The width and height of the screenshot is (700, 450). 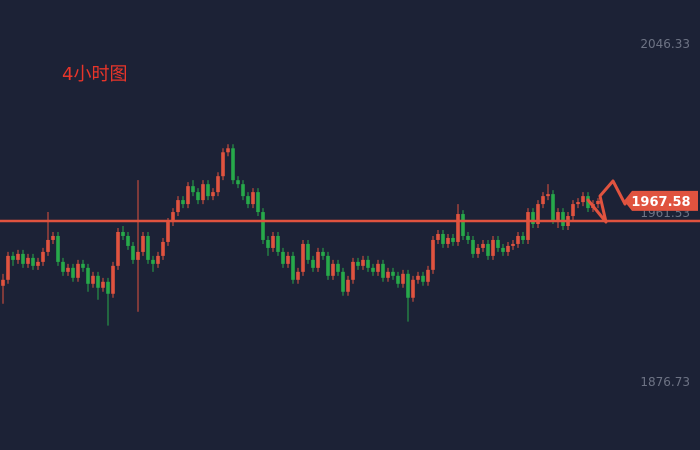 I want to click on drawn-arrow, so click(x=606, y=201).